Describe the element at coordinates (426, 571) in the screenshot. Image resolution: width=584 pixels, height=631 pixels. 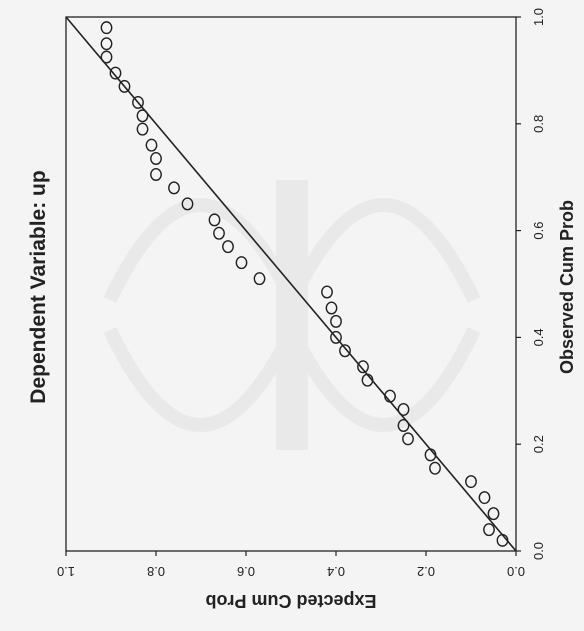
I see `y-tick-label: 0.2` at that location.